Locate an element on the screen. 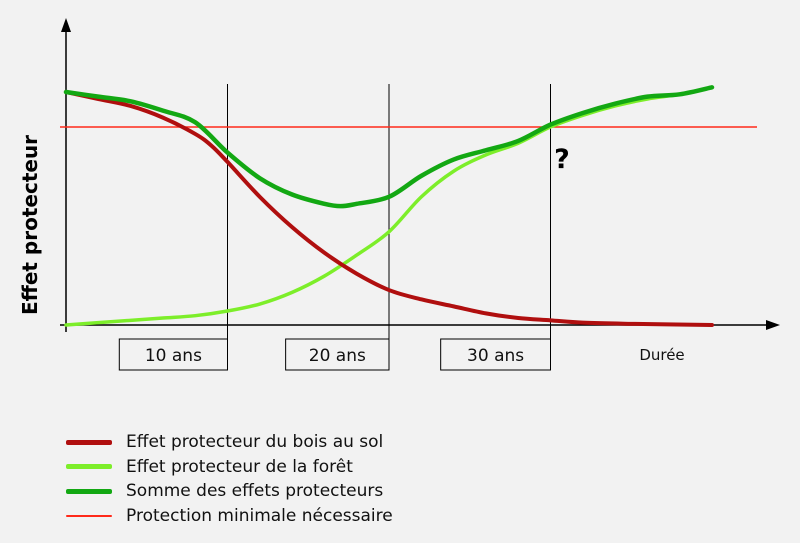  legend-item-somme: Somme des effets protecteurs is located at coordinates (229, 491).